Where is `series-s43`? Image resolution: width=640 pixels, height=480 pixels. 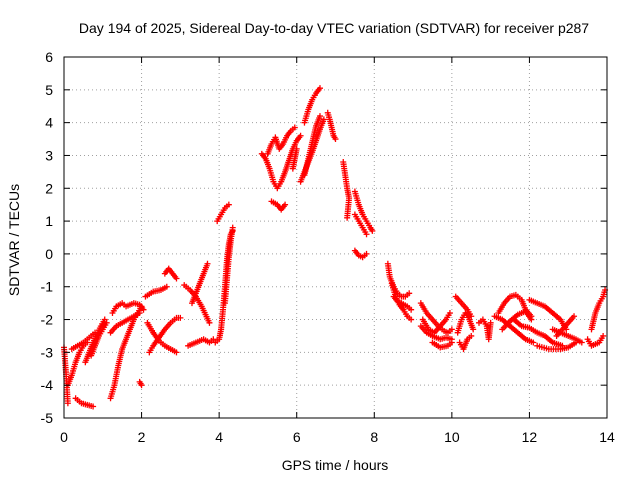 series-s43 is located at coordinates (465, 342).